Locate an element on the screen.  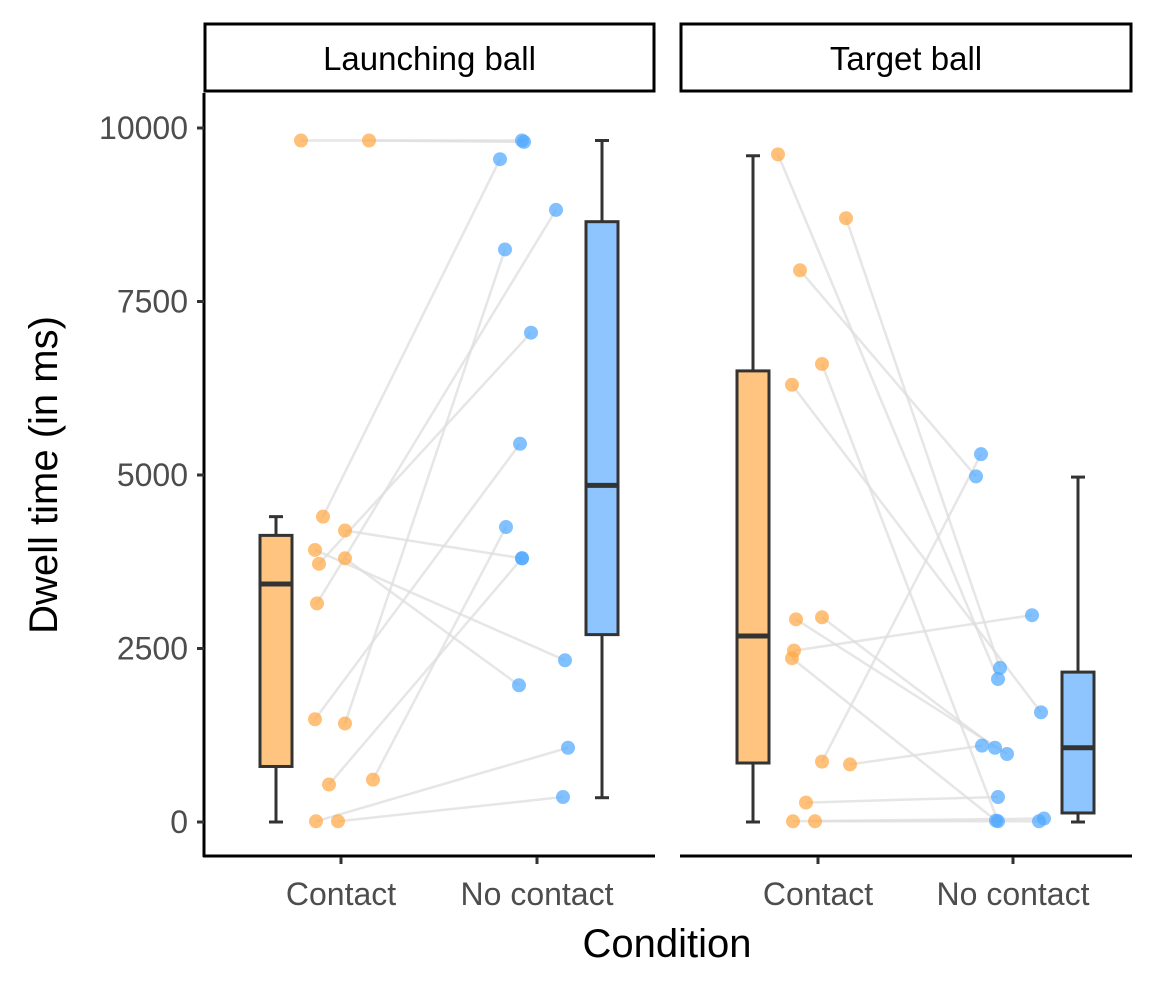
y-axis-title: Dwell time (in ms) is located at coordinates (44, 475).